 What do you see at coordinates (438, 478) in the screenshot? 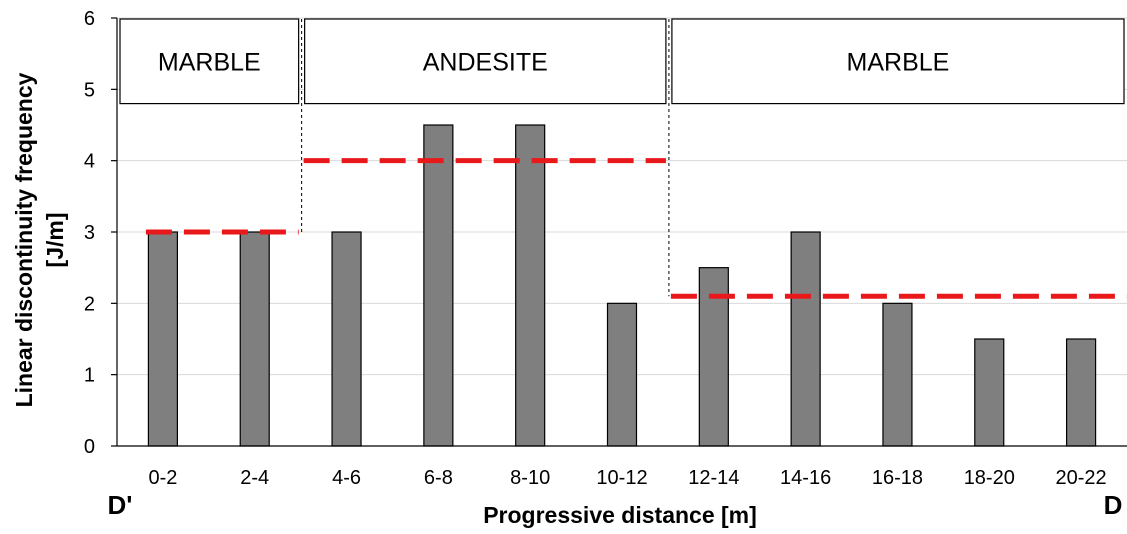
I see `x-tick-label-6-8: 6-8` at bounding box center [438, 478].